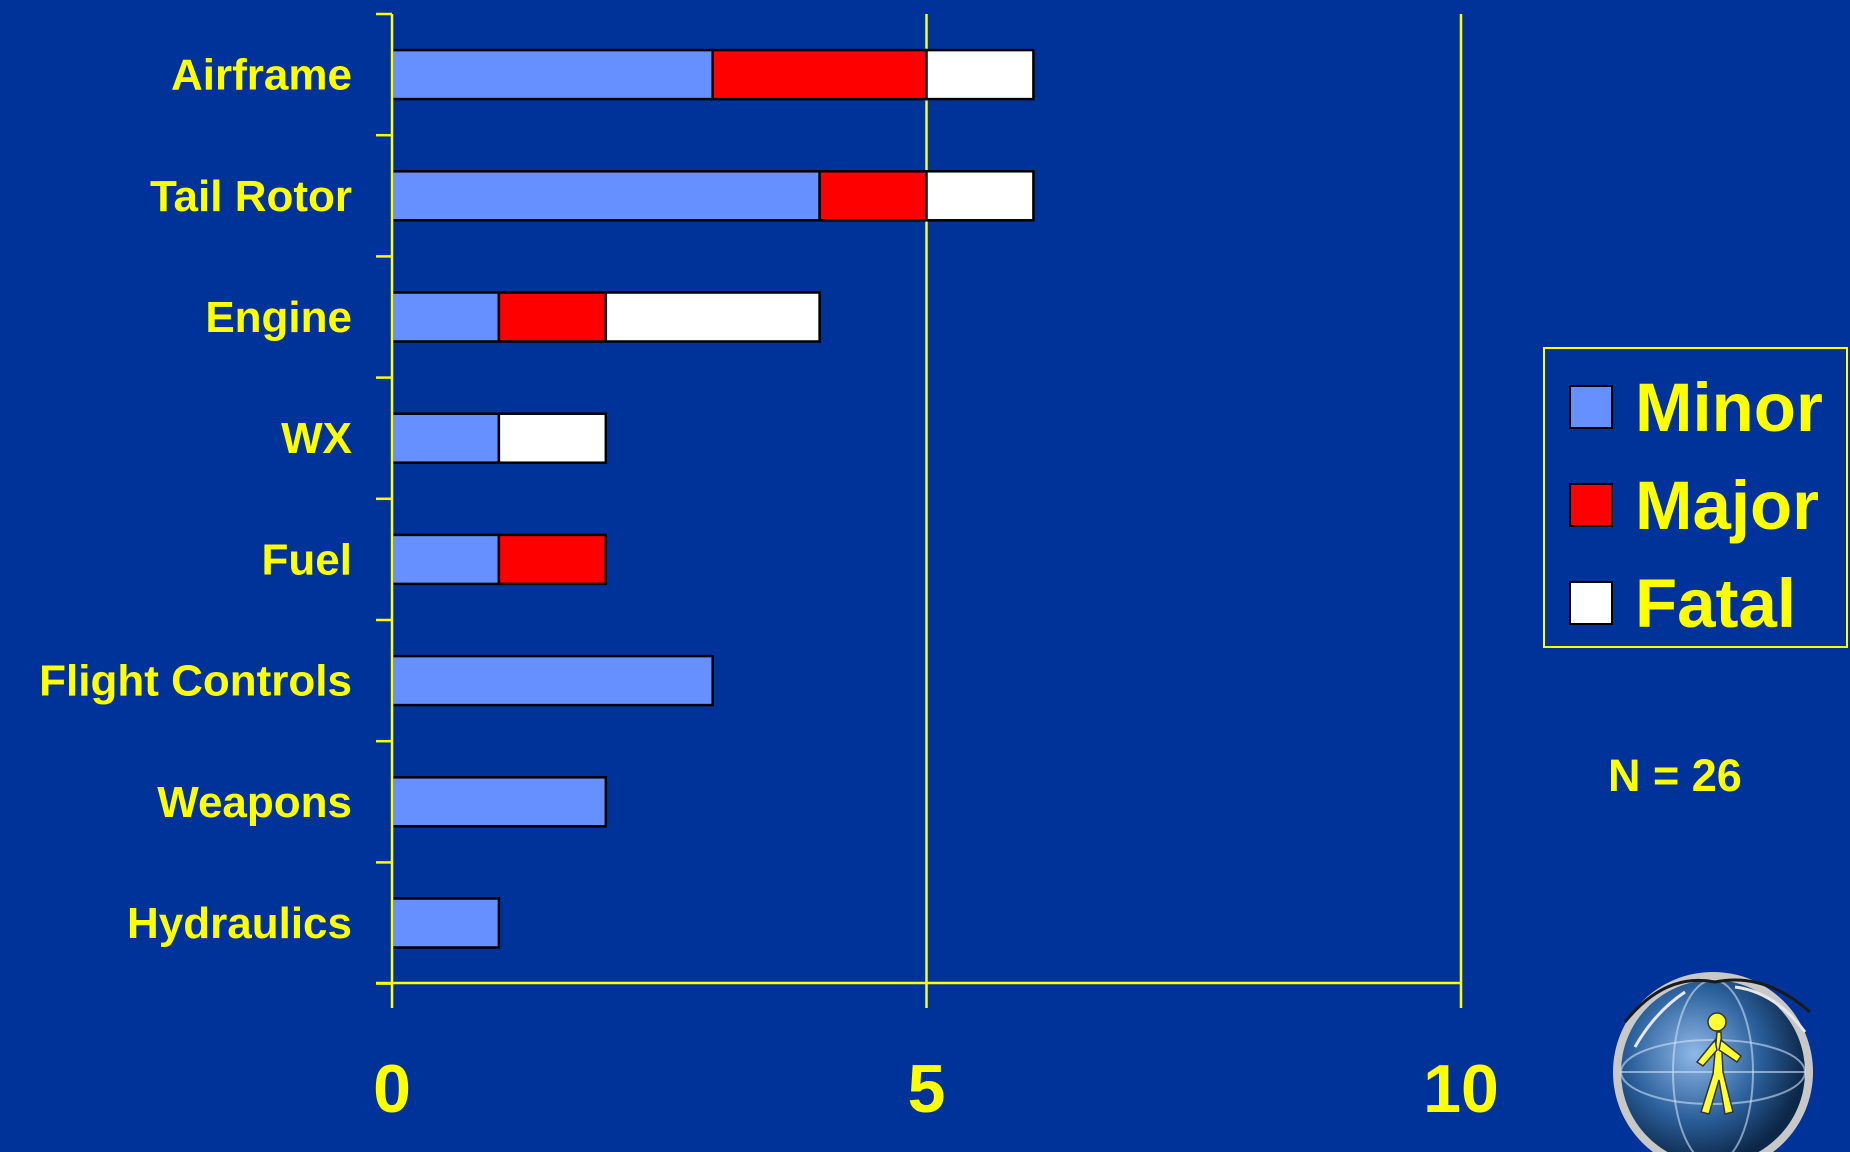 This screenshot has height=1152, width=1850. What do you see at coordinates (552, 680) in the screenshot?
I see `bar-minor-flight-controls` at bounding box center [552, 680].